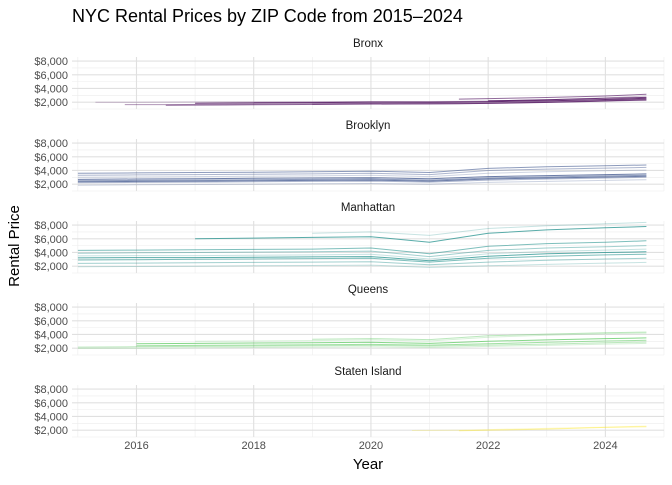  I want to click on x-tick-label: 2024, so click(605, 446).